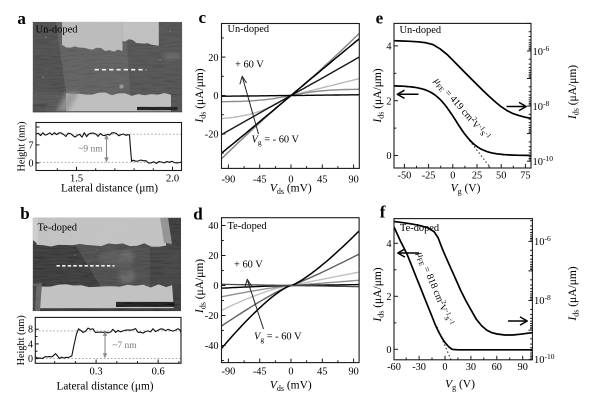 This screenshot has height=409, width=600. Describe the element at coordinates (383, 212) in the screenshot. I see `svg-text: f` at that location.